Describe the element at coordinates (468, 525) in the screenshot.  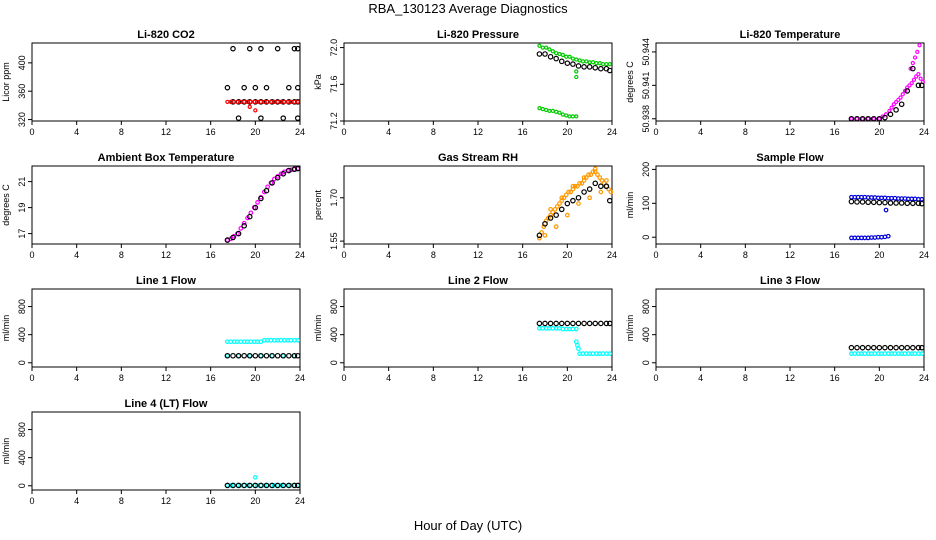
I see `x-axis-label: Hour of Day (UTC)` at that location.